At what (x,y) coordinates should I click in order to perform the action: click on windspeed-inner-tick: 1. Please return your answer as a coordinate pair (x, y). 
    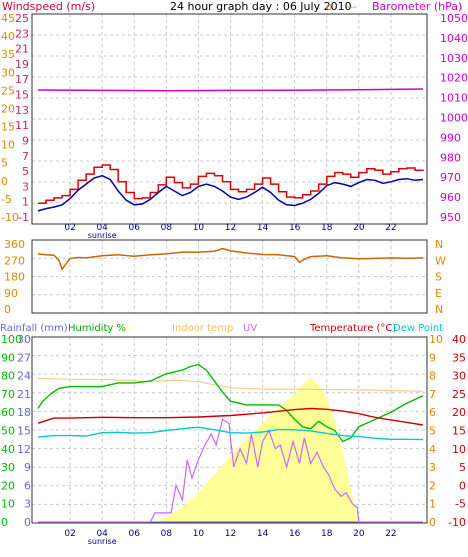
    Looking at the image, I should click on (25, 202).